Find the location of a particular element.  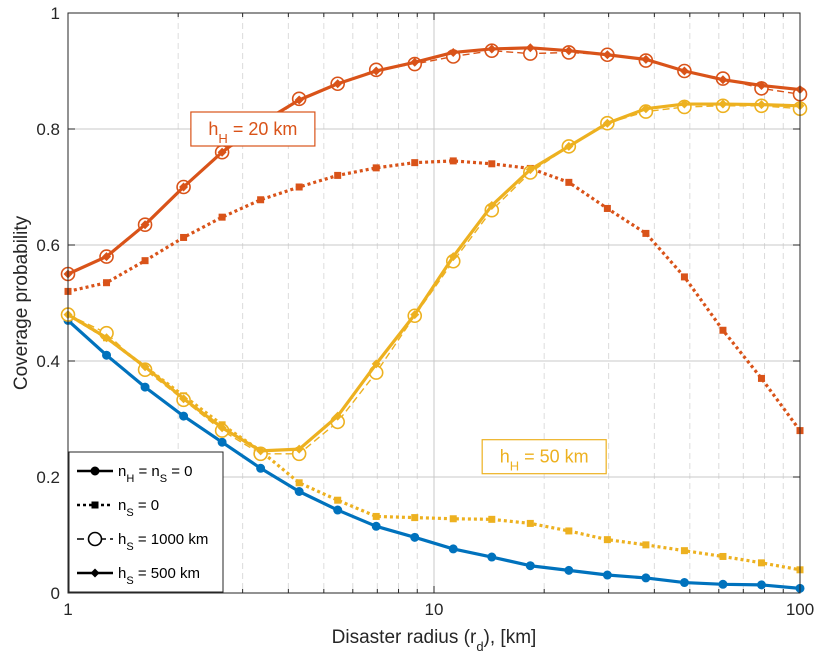

legend: nH = nS = 0 nS = 0 hS = 1000 km hS = 500 km is located at coordinates (146, 522).